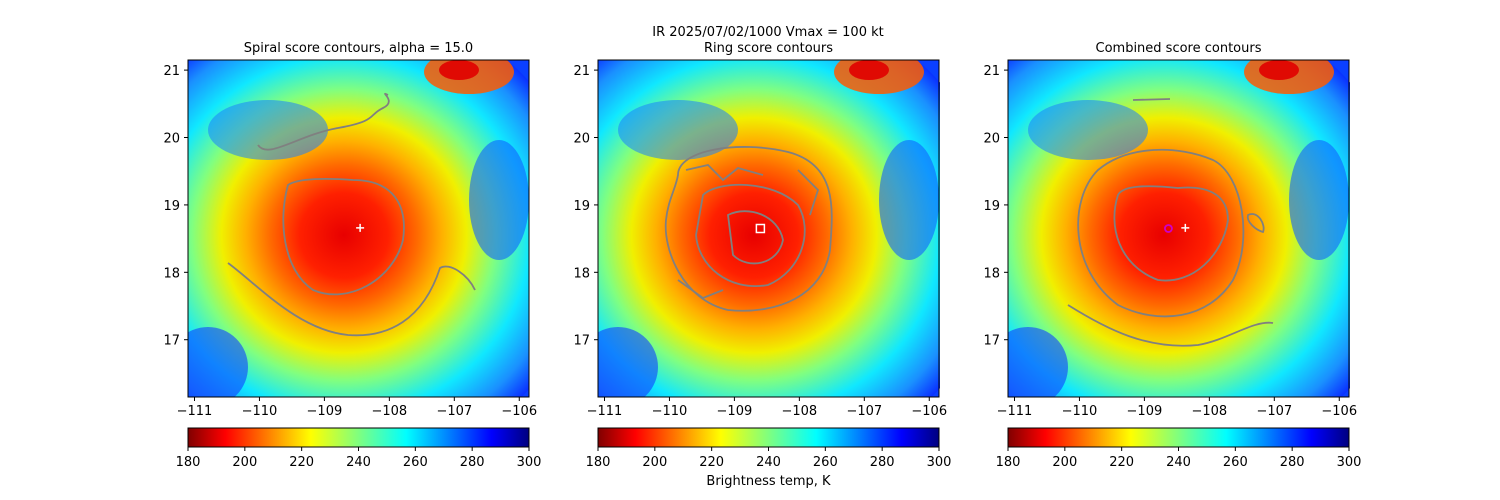 Image resolution: width=1500 pixels, height=500 pixels. Describe the element at coordinates (1170, 325) in the screenshot. I see `outer-arc-contour` at that location.